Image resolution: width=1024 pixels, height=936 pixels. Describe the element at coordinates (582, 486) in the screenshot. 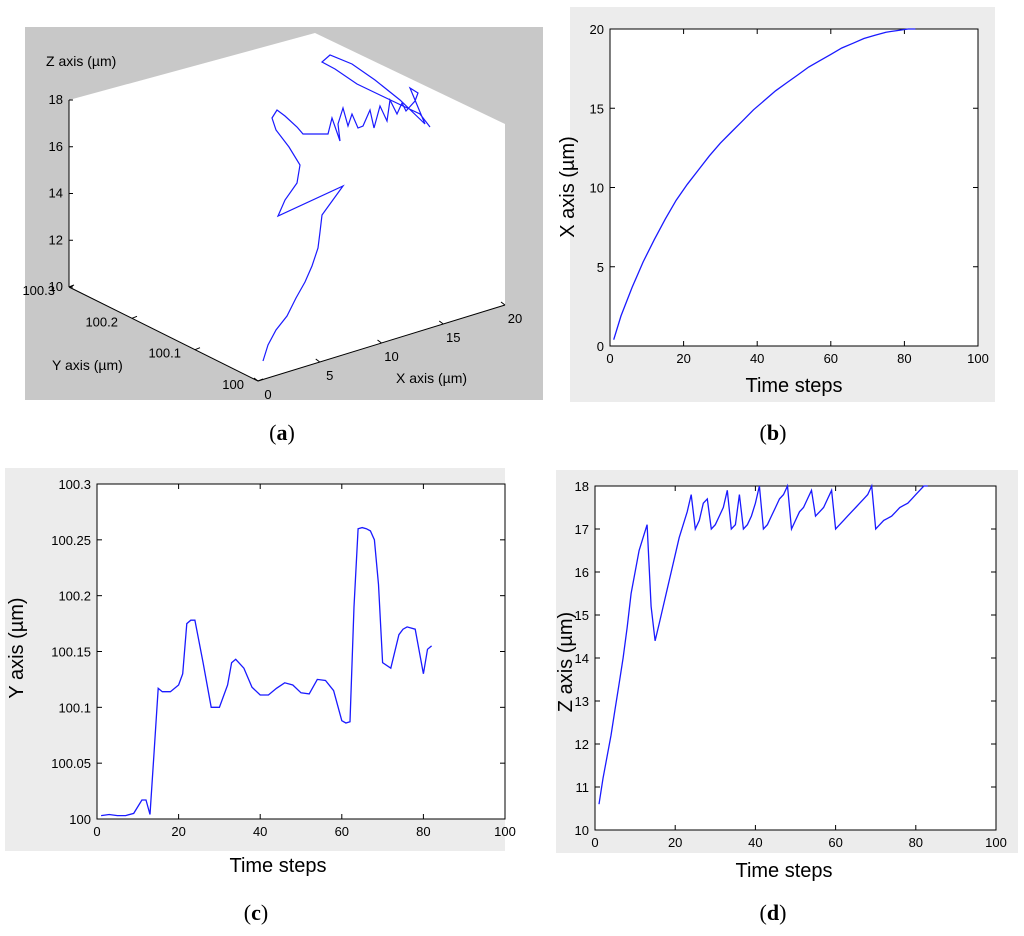

I see `y-tick-label: 18` at that location.